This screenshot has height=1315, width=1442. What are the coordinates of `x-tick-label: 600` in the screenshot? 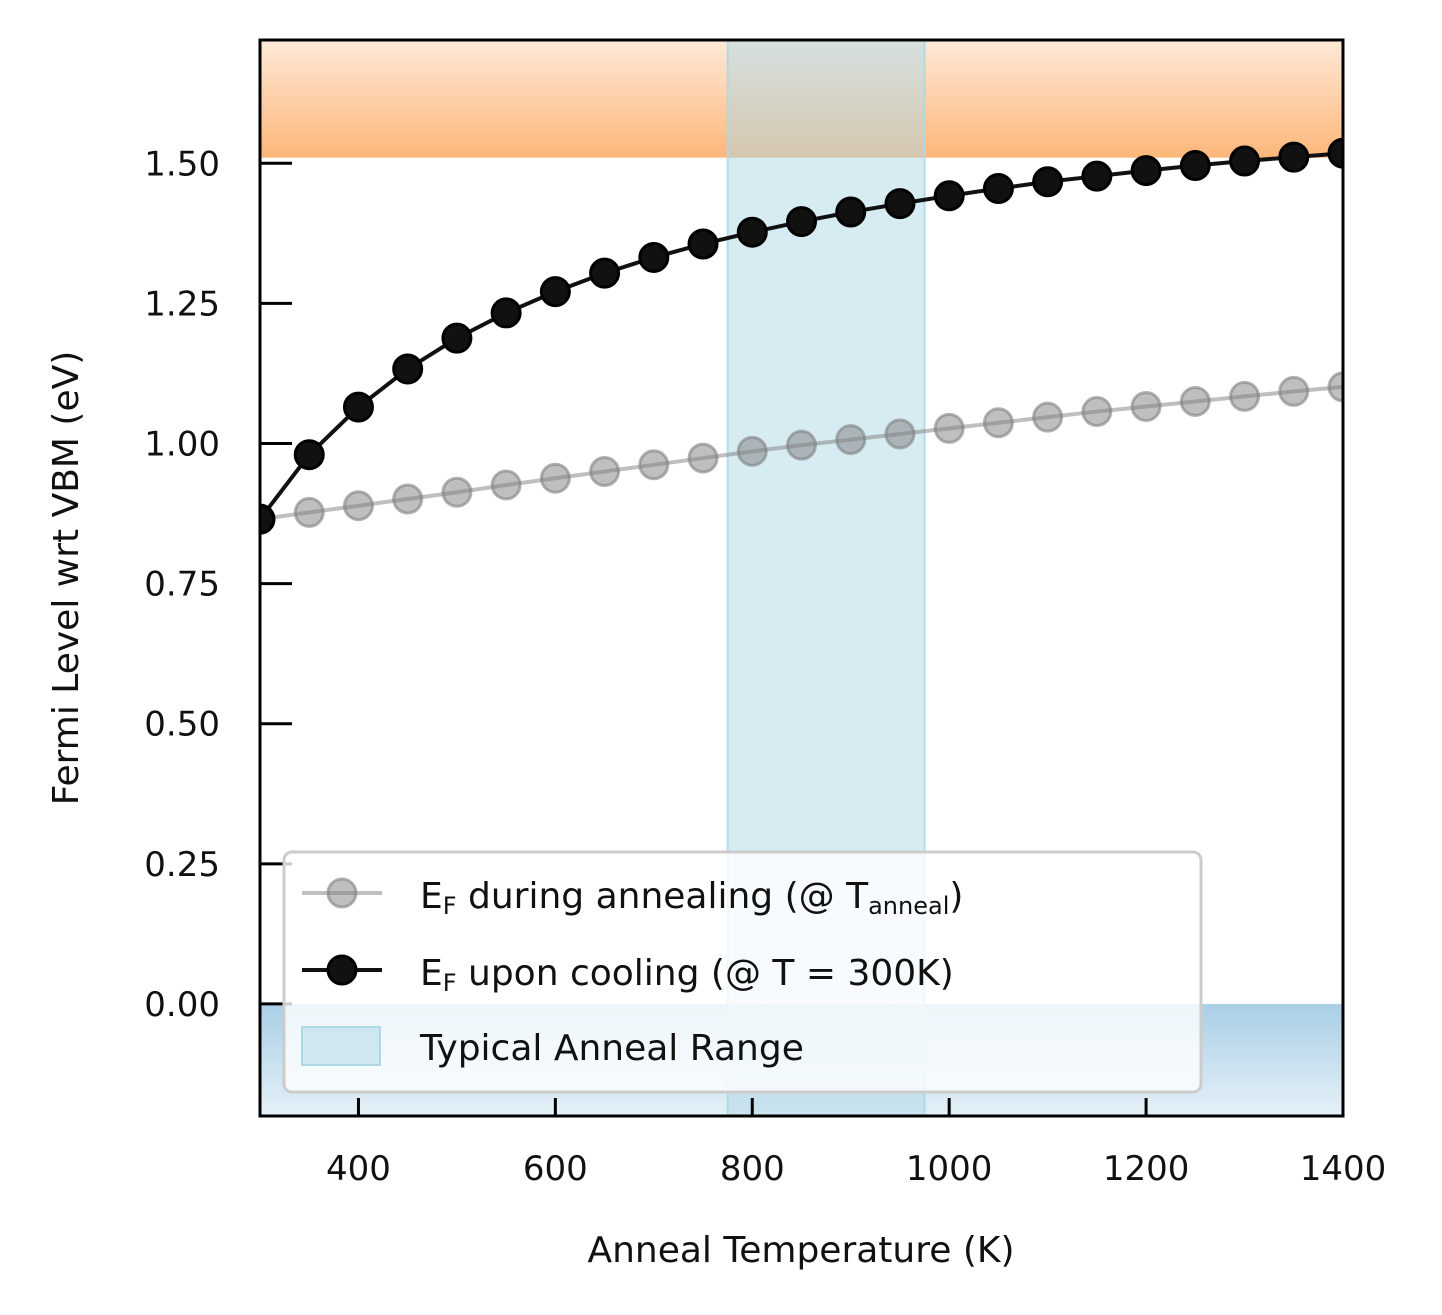 It's located at (555, 1169).